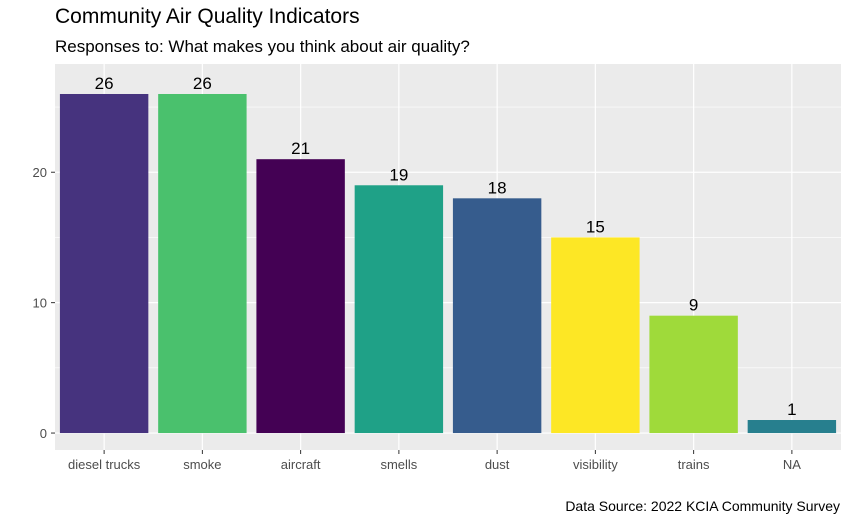 The image size is (850, 524). Describe the element at coordinates (497, 464) in the screenshot. I see `x-tick-label: dust` at that location.